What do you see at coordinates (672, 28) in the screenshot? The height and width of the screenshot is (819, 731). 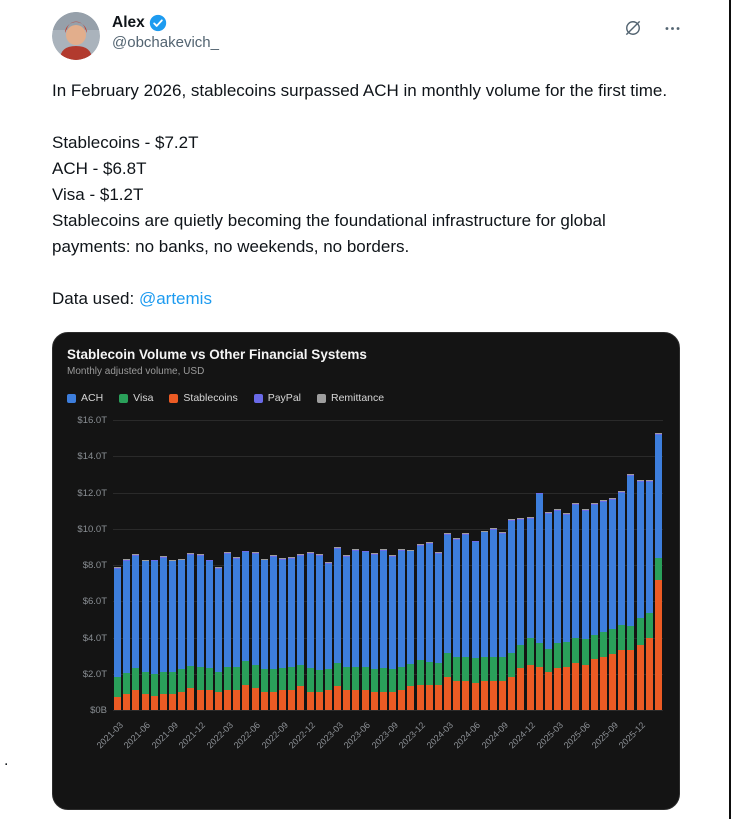 I see `more-horizontal-icon` at bounding box center [672, 28].